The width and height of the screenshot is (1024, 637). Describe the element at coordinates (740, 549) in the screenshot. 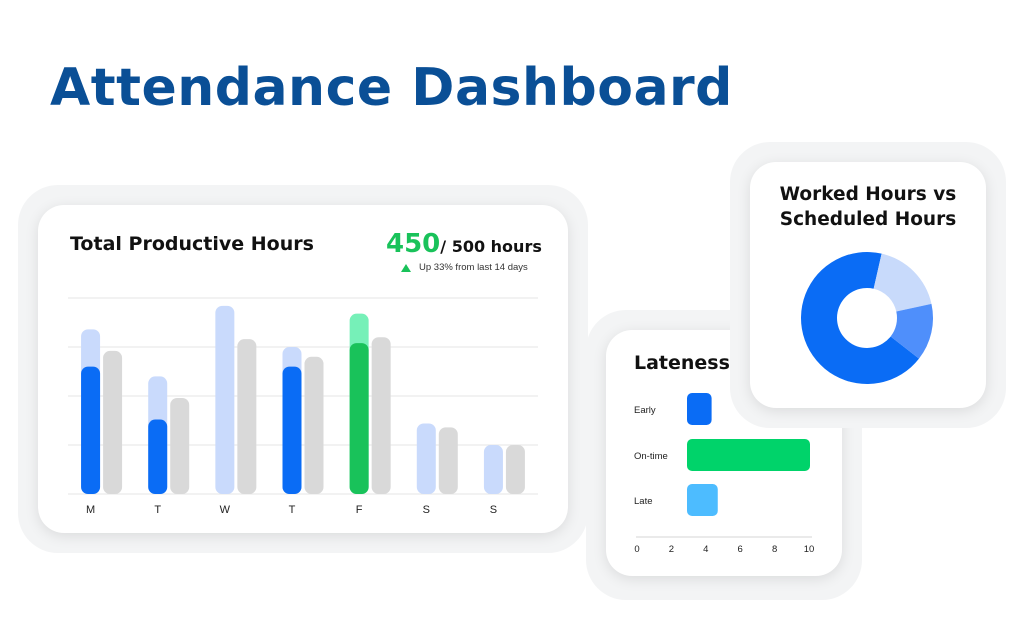

I see `lateness-x-tick-label: 6` at that location.